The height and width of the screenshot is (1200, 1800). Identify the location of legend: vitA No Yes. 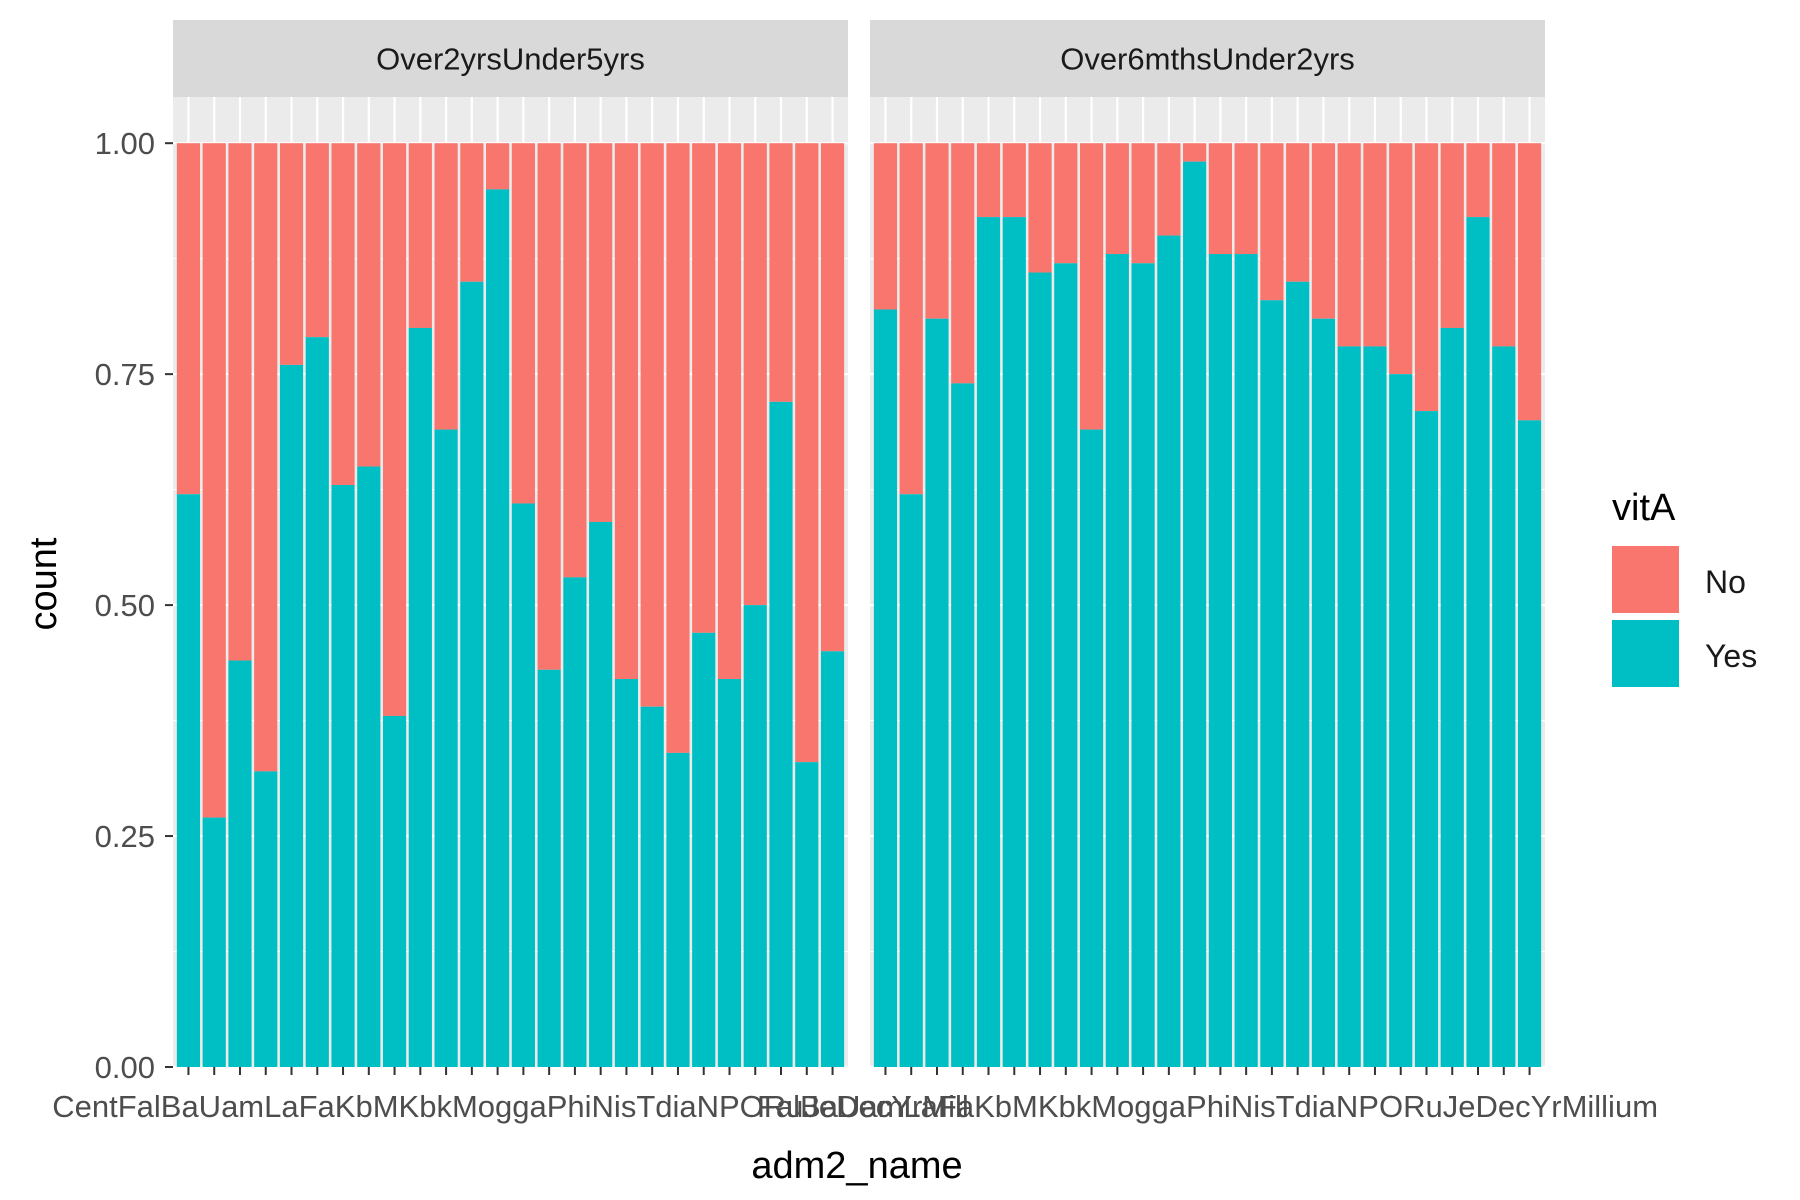
(1684, 587).